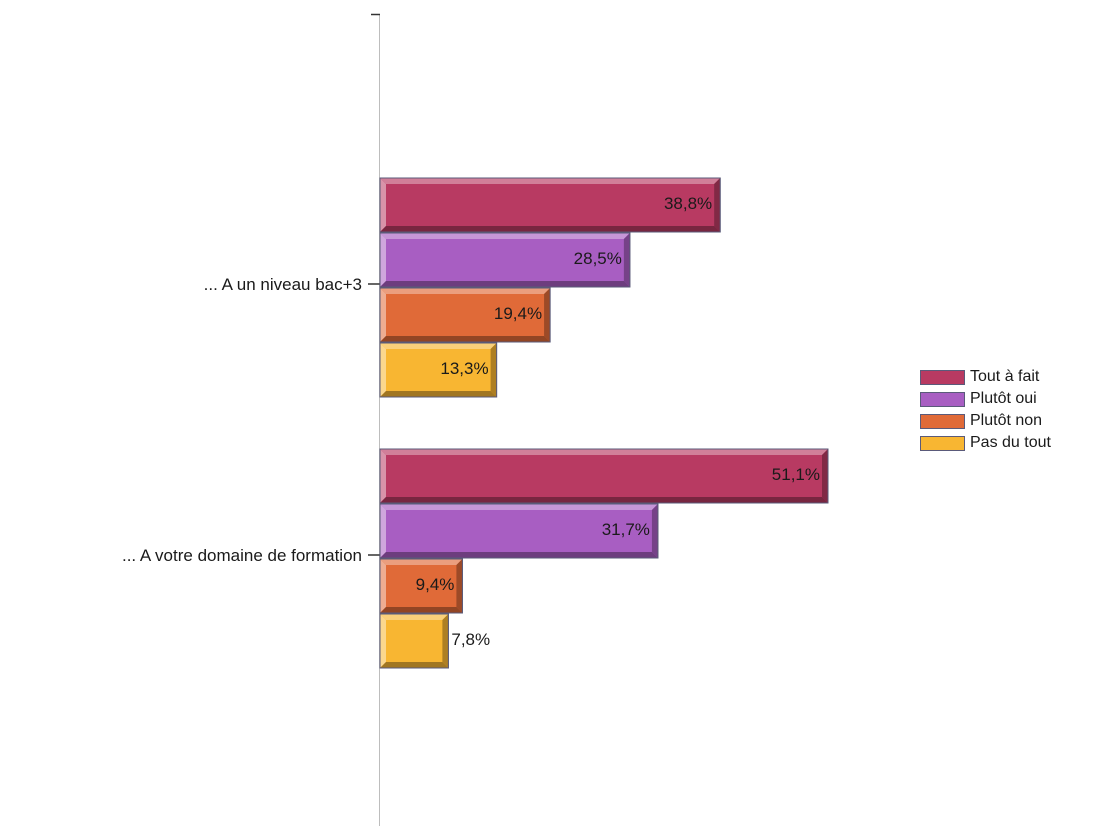 This screenshot has height=826, width=1094. What do you see at coordinates (796, 474) in the screenshot?
I see `bar-value-label: 51,1%` at bounding box center [796, 474].